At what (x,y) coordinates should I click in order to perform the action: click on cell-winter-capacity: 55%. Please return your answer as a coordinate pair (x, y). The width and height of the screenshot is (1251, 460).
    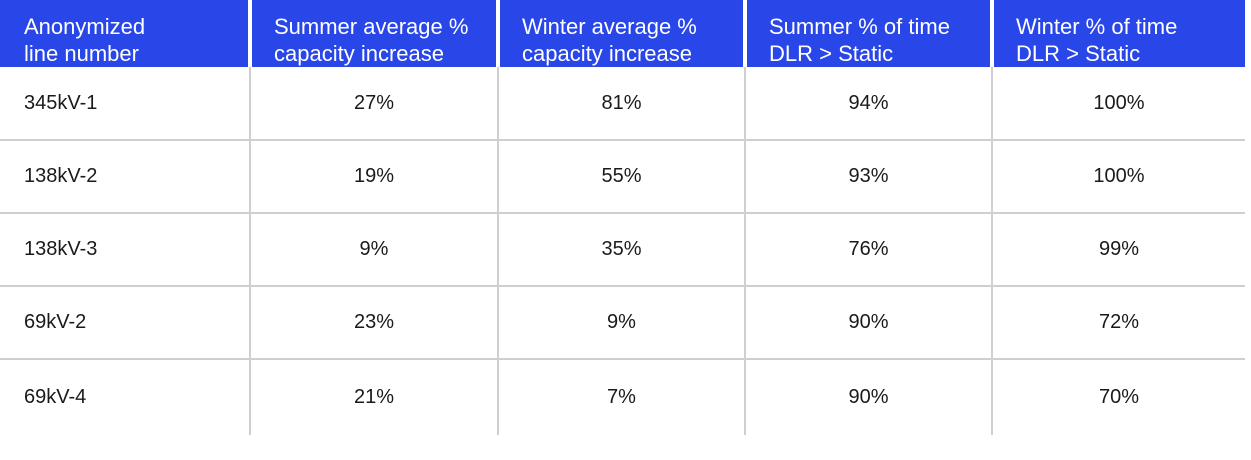
    Looking at the image, I should click on (621, 176).